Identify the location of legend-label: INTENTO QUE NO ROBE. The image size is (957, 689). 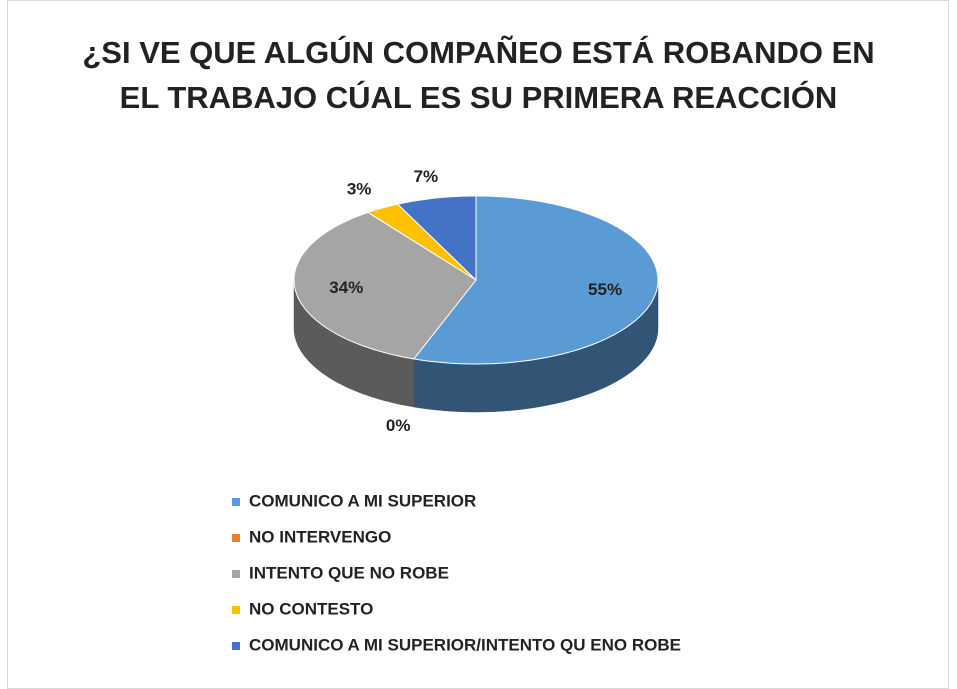
(349, 572).